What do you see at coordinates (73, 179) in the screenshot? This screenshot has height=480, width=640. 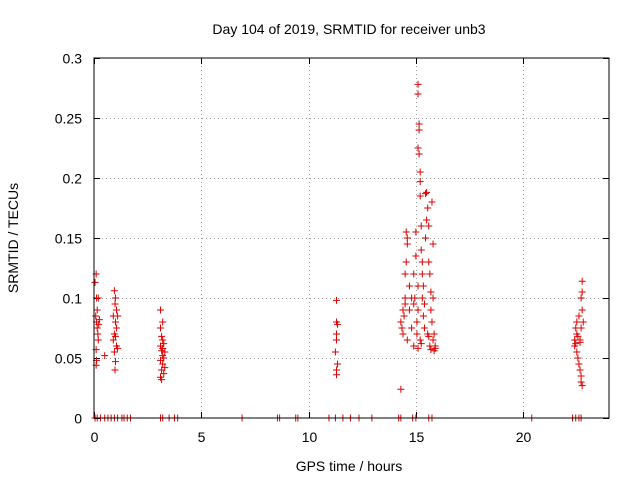 I see `y-tick-label: 0.2` at bounding box center [73, 179].